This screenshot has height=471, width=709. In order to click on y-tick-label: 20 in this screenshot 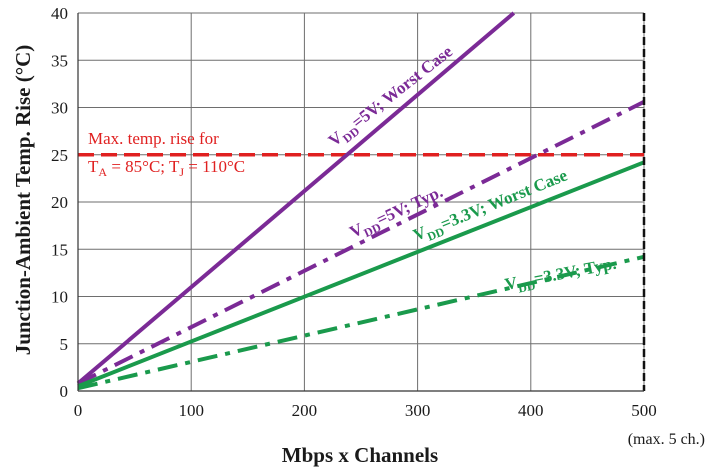, I will do `click(59, 202)`.